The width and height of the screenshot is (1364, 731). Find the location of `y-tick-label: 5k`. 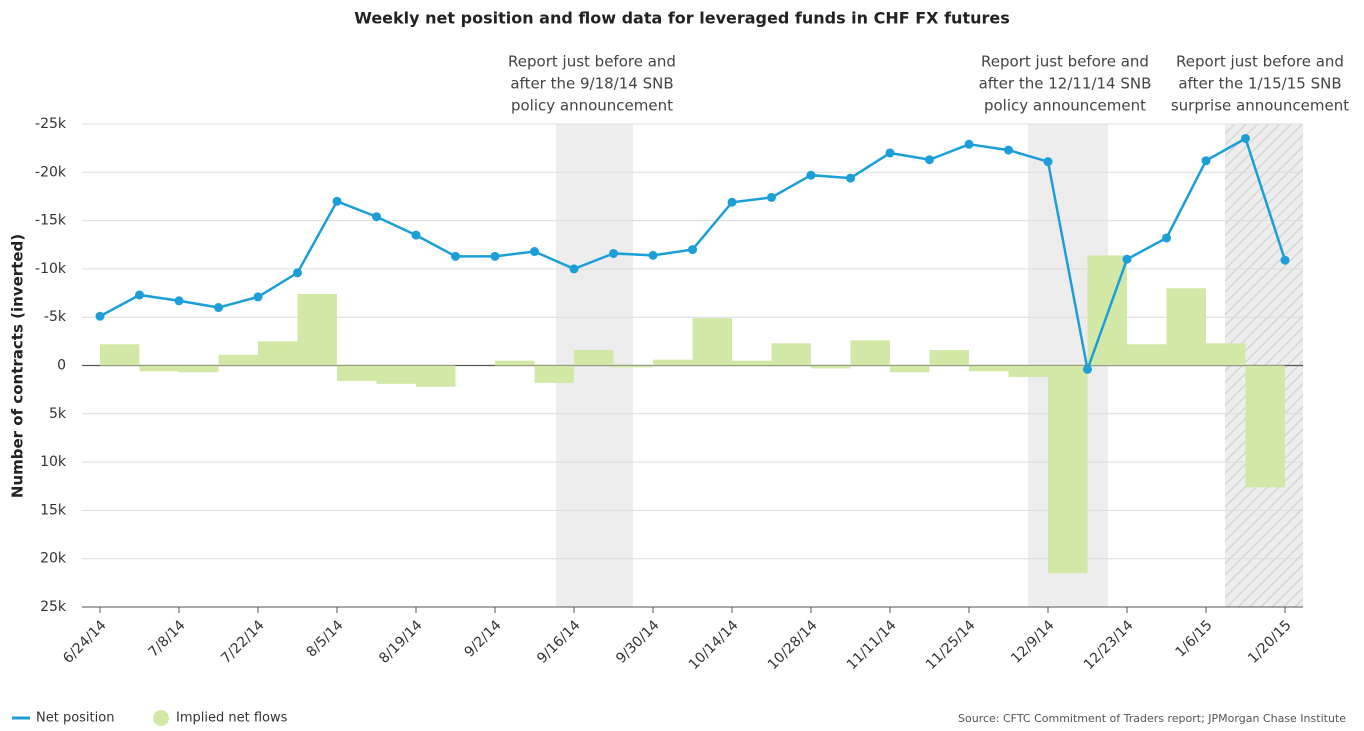

y-tick-label: 5k is located at coordinates (58, 414).